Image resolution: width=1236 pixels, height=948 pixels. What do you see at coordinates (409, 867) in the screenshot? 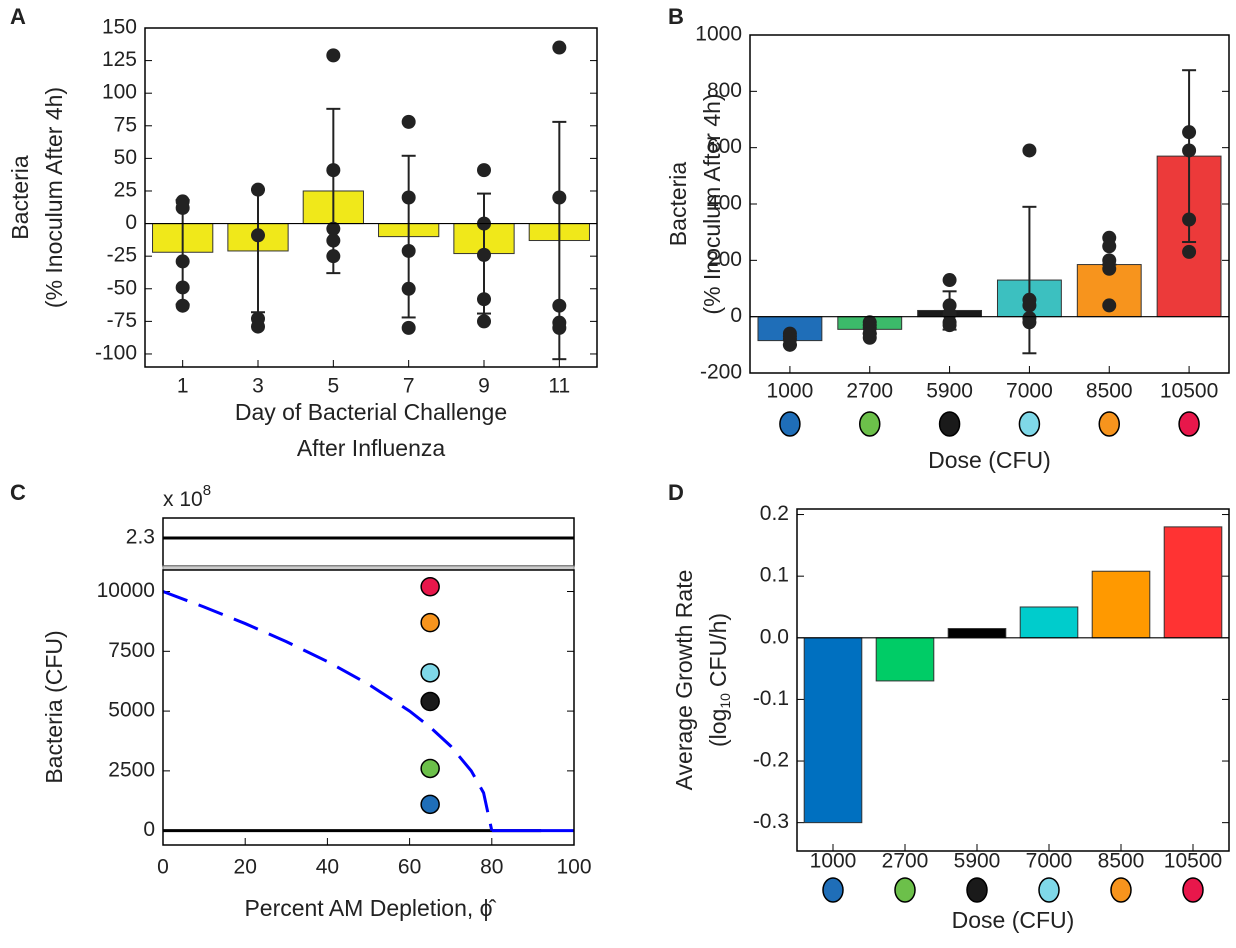
I see `x-tick-label: 60` at bounding box center [409, 867].